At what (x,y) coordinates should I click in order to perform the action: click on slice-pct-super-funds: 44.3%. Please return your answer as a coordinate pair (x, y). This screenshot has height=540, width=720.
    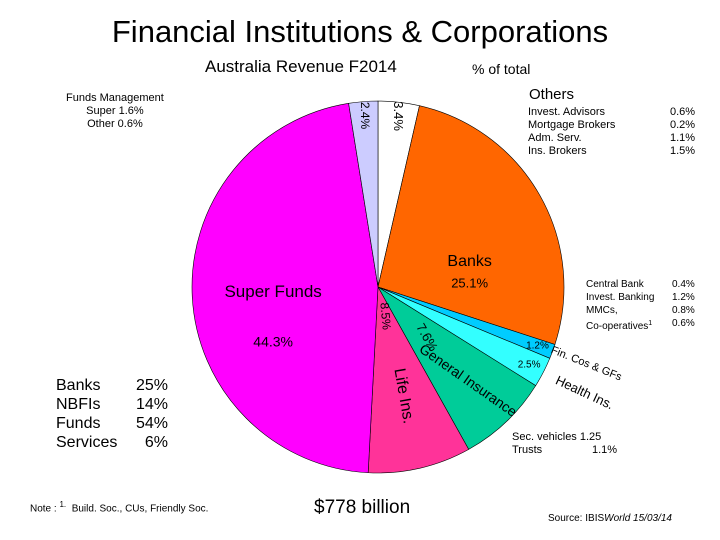
    Looking at the image, I should click on (273, 341).